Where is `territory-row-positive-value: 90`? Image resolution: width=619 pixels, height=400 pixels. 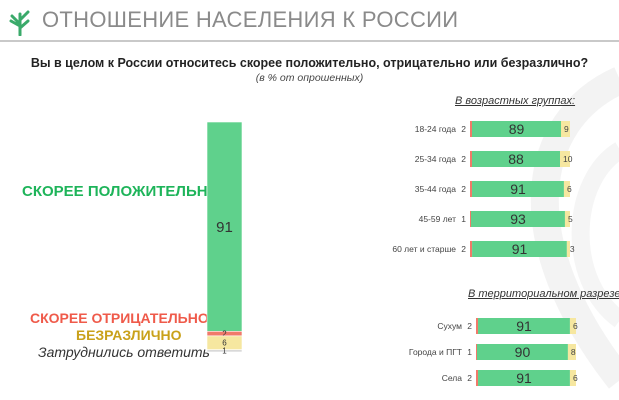 territory-row-positive-value: 90 is located at coordinates (523, 352).